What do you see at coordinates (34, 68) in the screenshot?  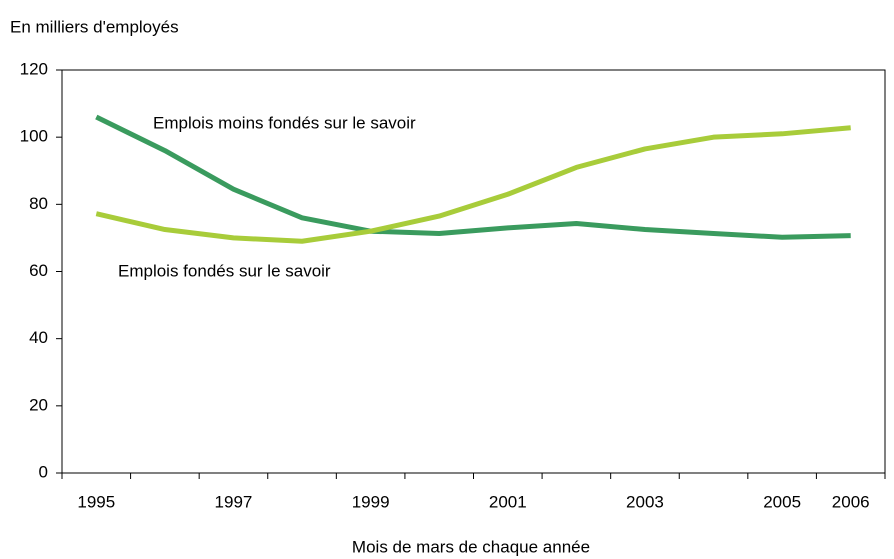 I see `y-tick-label: 120` at bounding box center [34, 68].